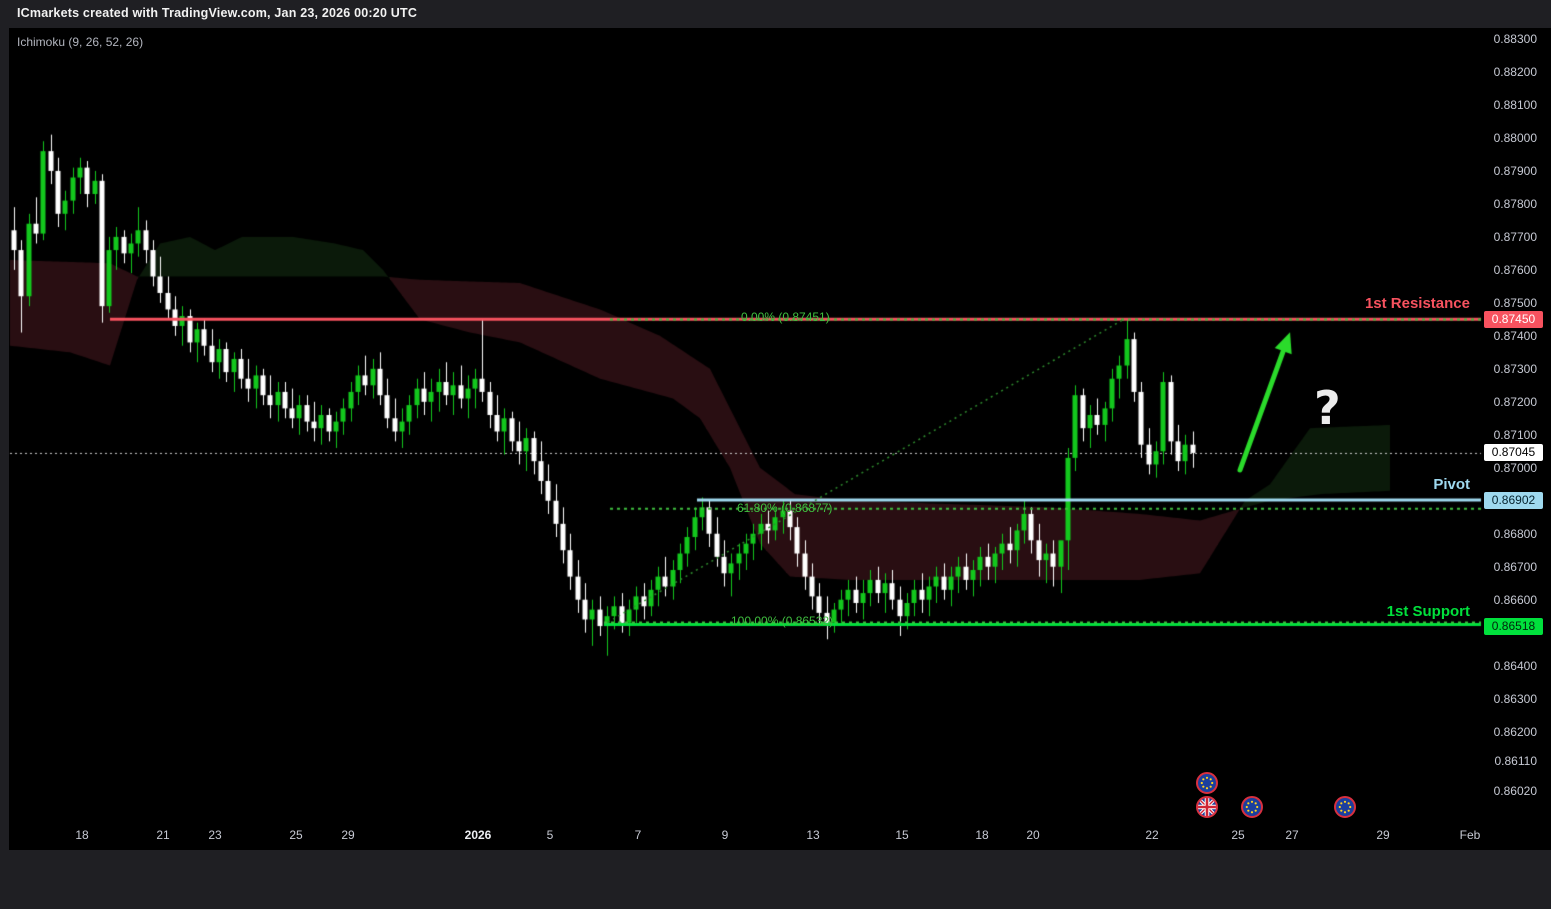  I want to click on price-axis-label: 0.86200, so click(1515, 731).